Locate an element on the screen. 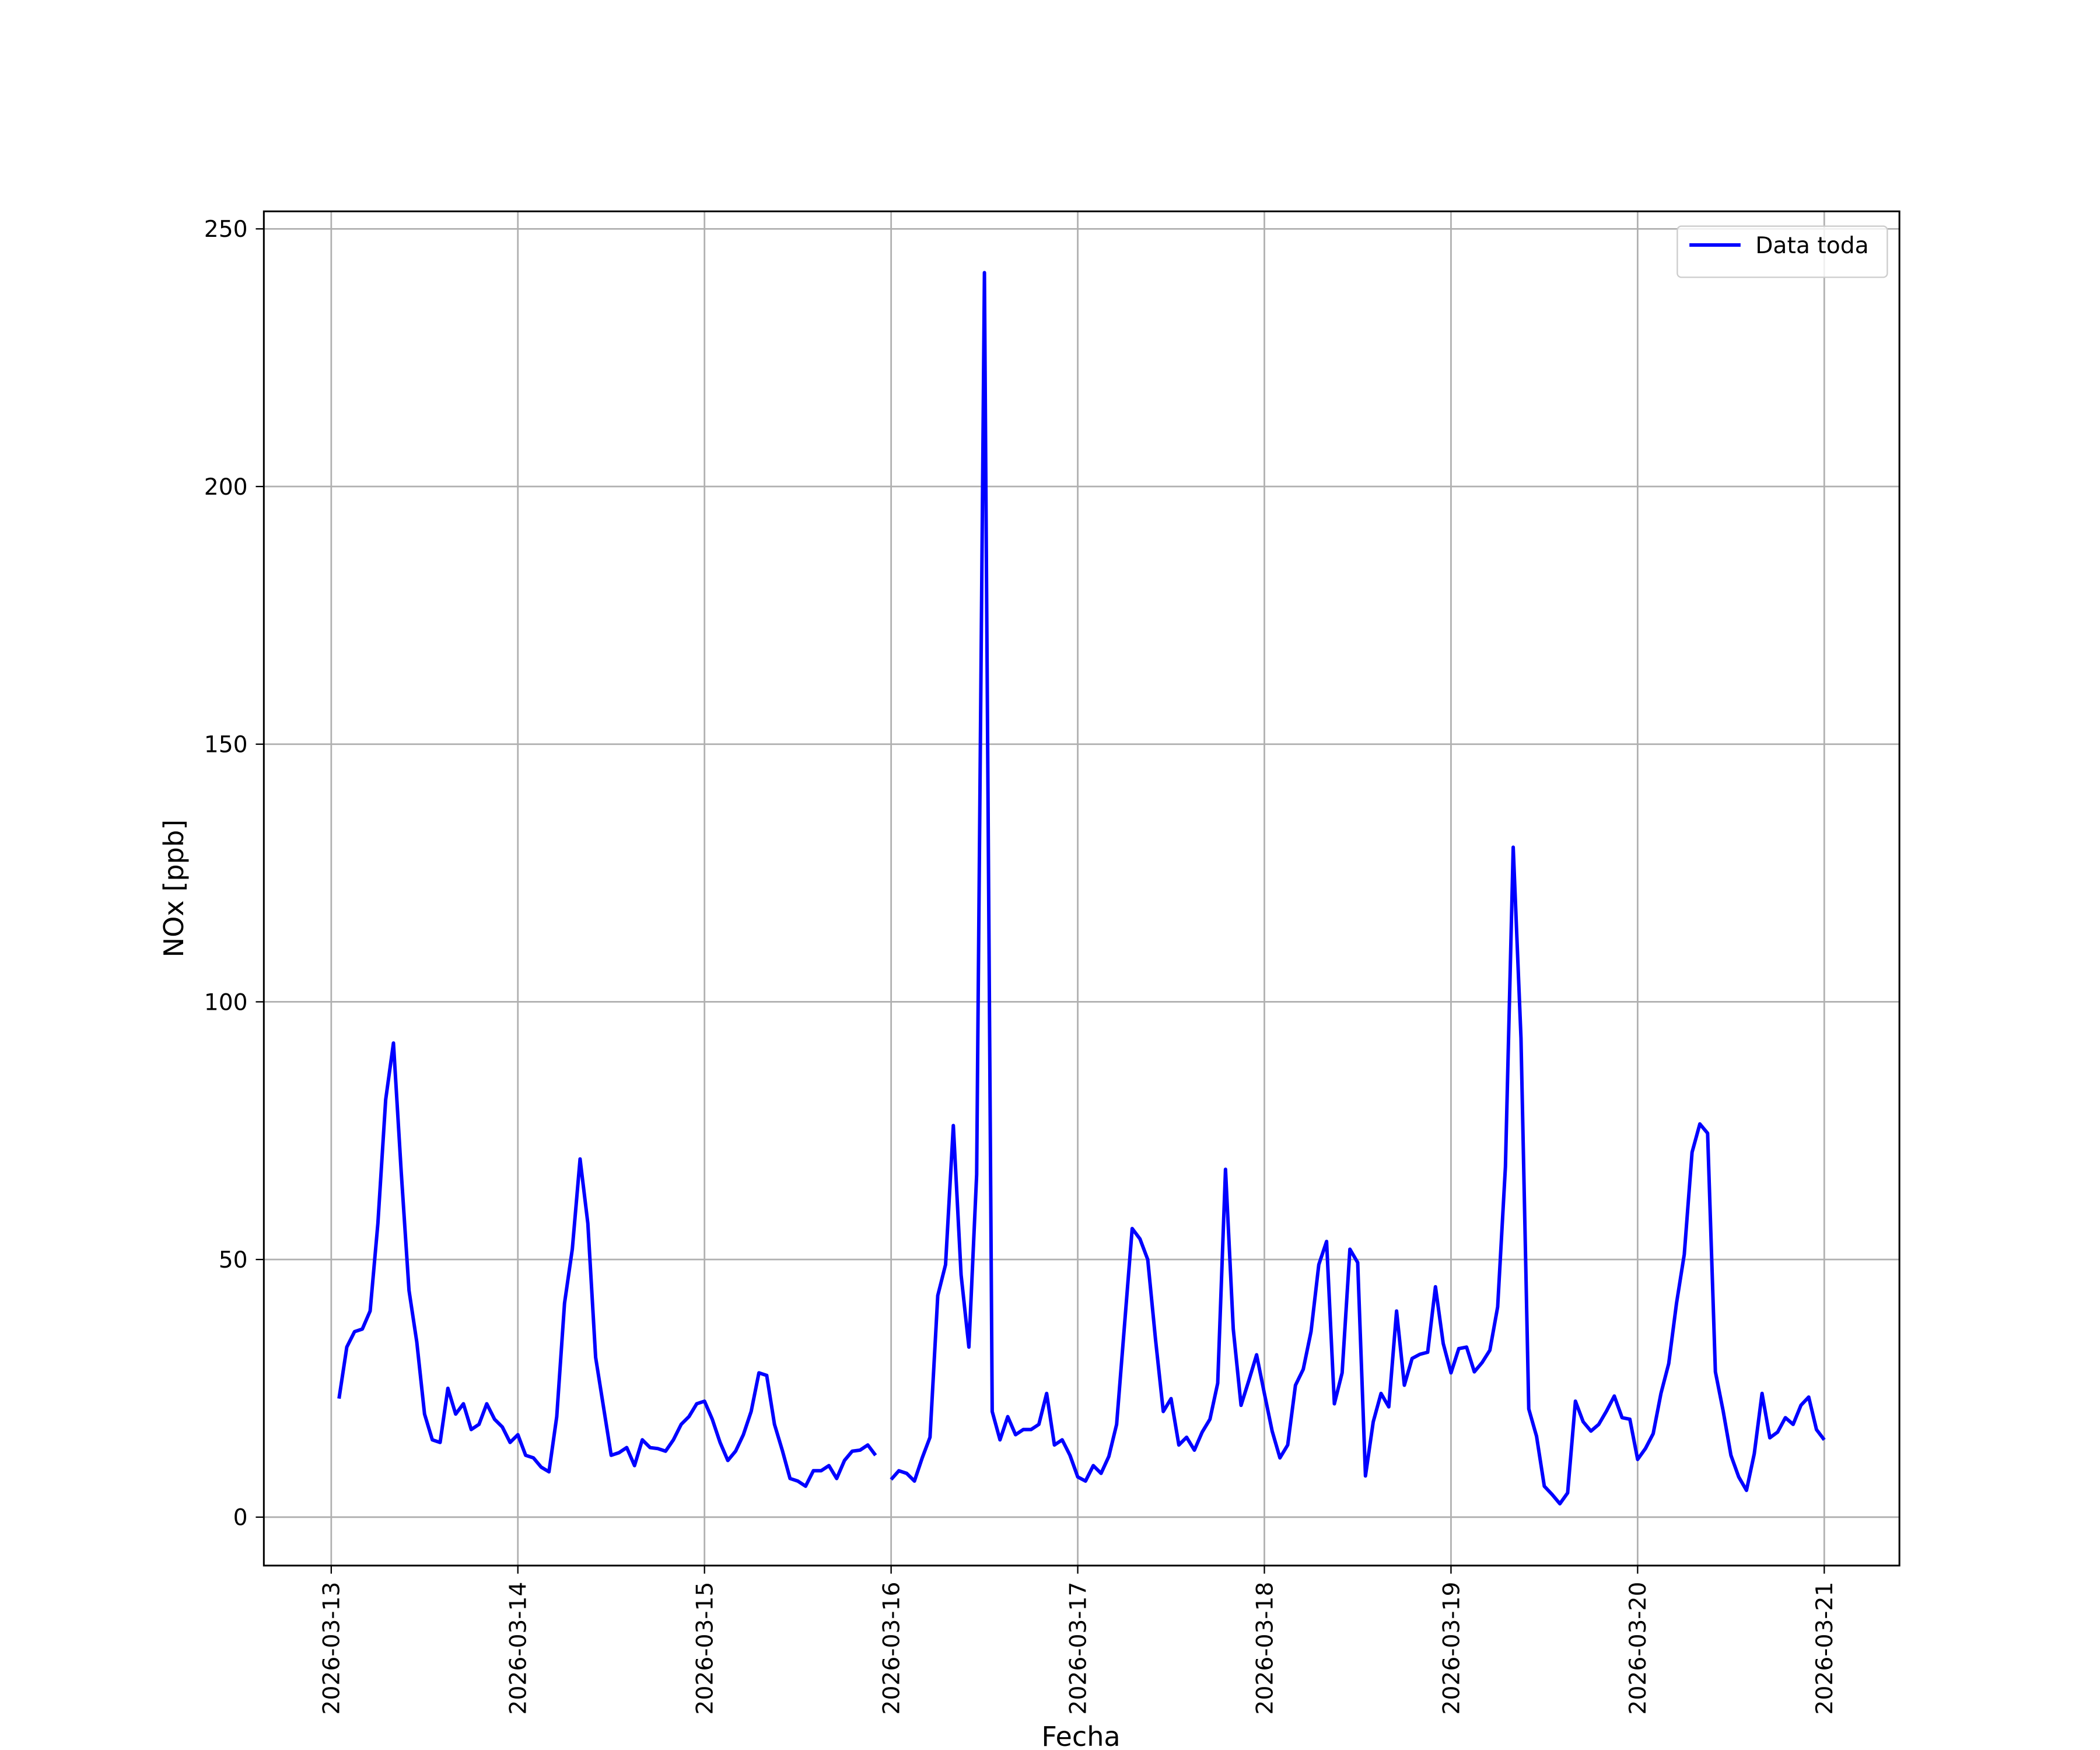  y-tick-label: 250 is located at coordinates (226, 229).